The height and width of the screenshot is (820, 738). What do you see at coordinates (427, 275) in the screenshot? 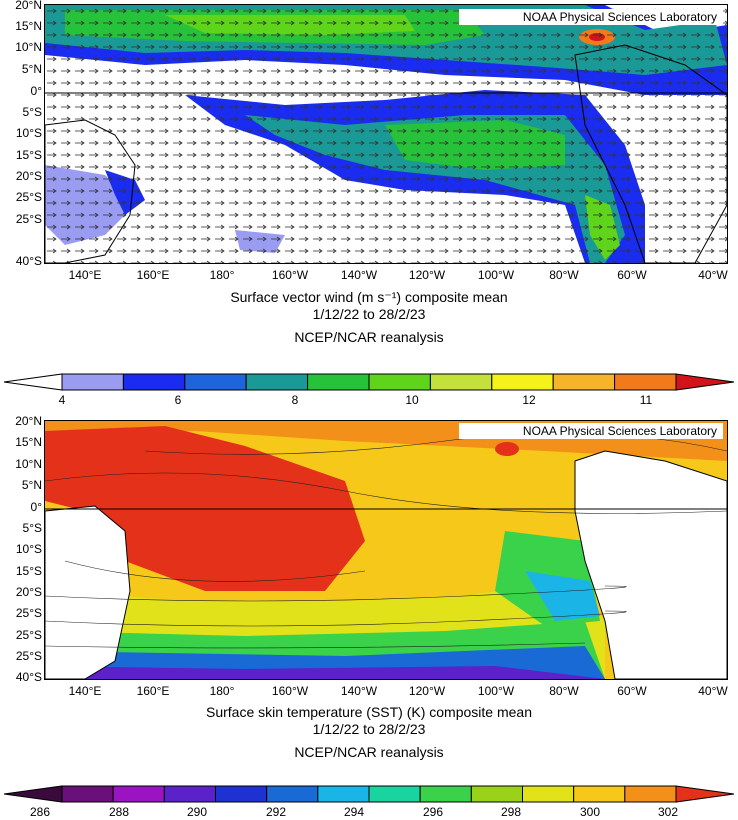
I see `lon-label: 120°W` at bounding box center [427, 275].